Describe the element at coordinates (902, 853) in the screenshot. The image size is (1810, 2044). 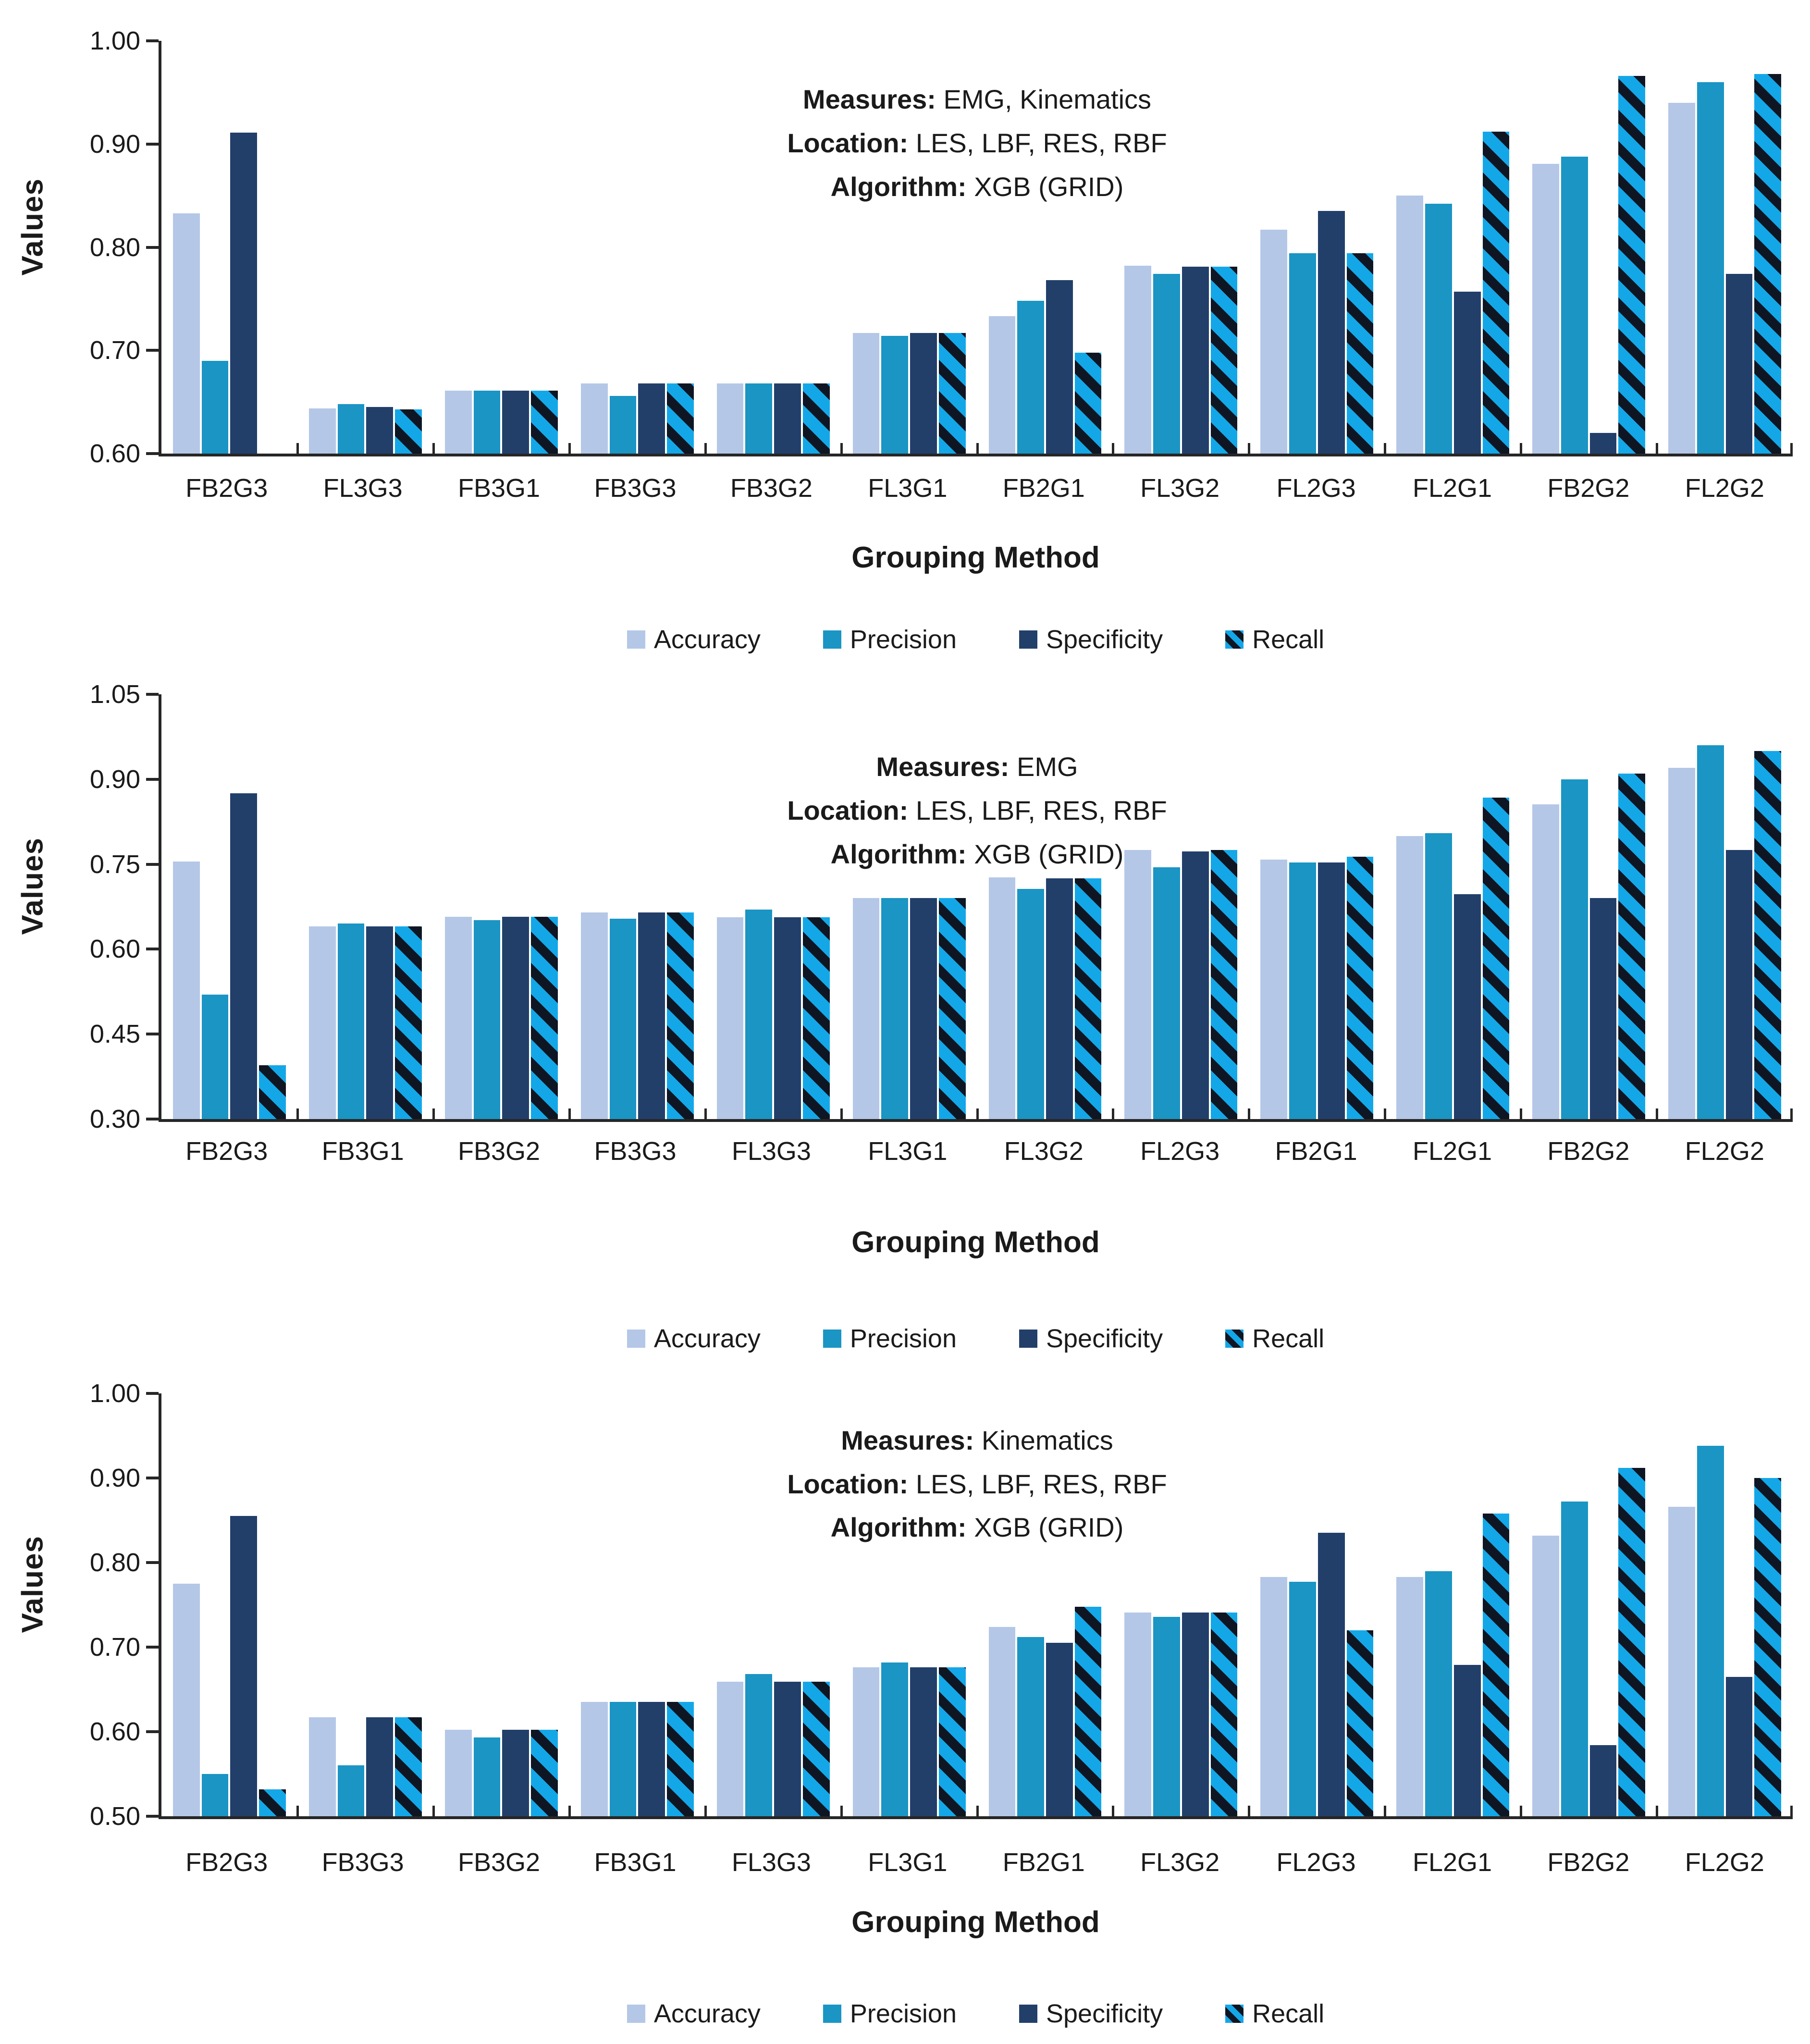
I see `annotation-label: Algorithm:` at that location.